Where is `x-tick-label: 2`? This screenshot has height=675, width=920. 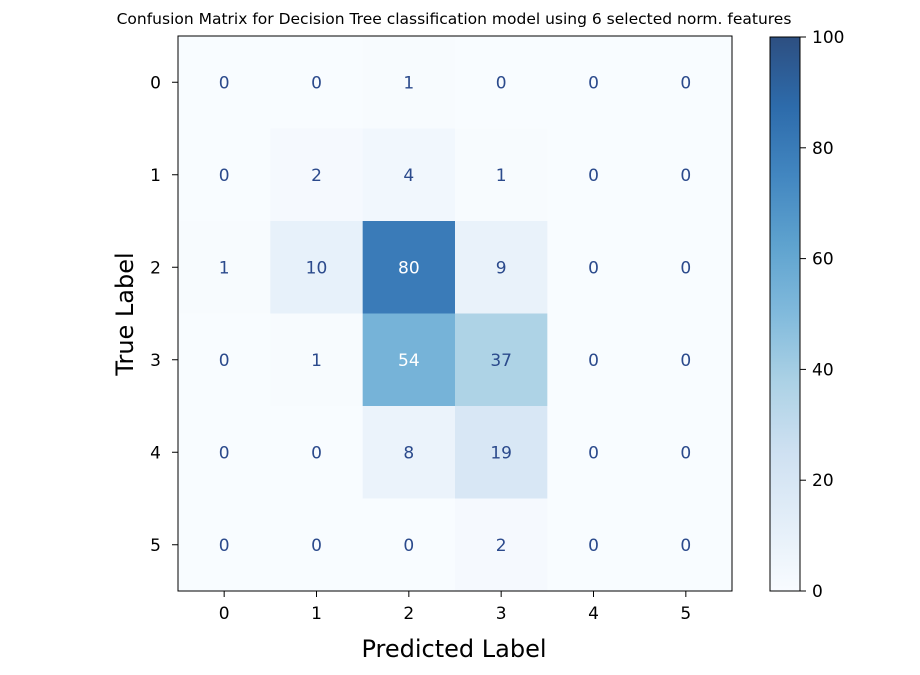 x-tick-label: 2 is located at coordinates (408, 614).